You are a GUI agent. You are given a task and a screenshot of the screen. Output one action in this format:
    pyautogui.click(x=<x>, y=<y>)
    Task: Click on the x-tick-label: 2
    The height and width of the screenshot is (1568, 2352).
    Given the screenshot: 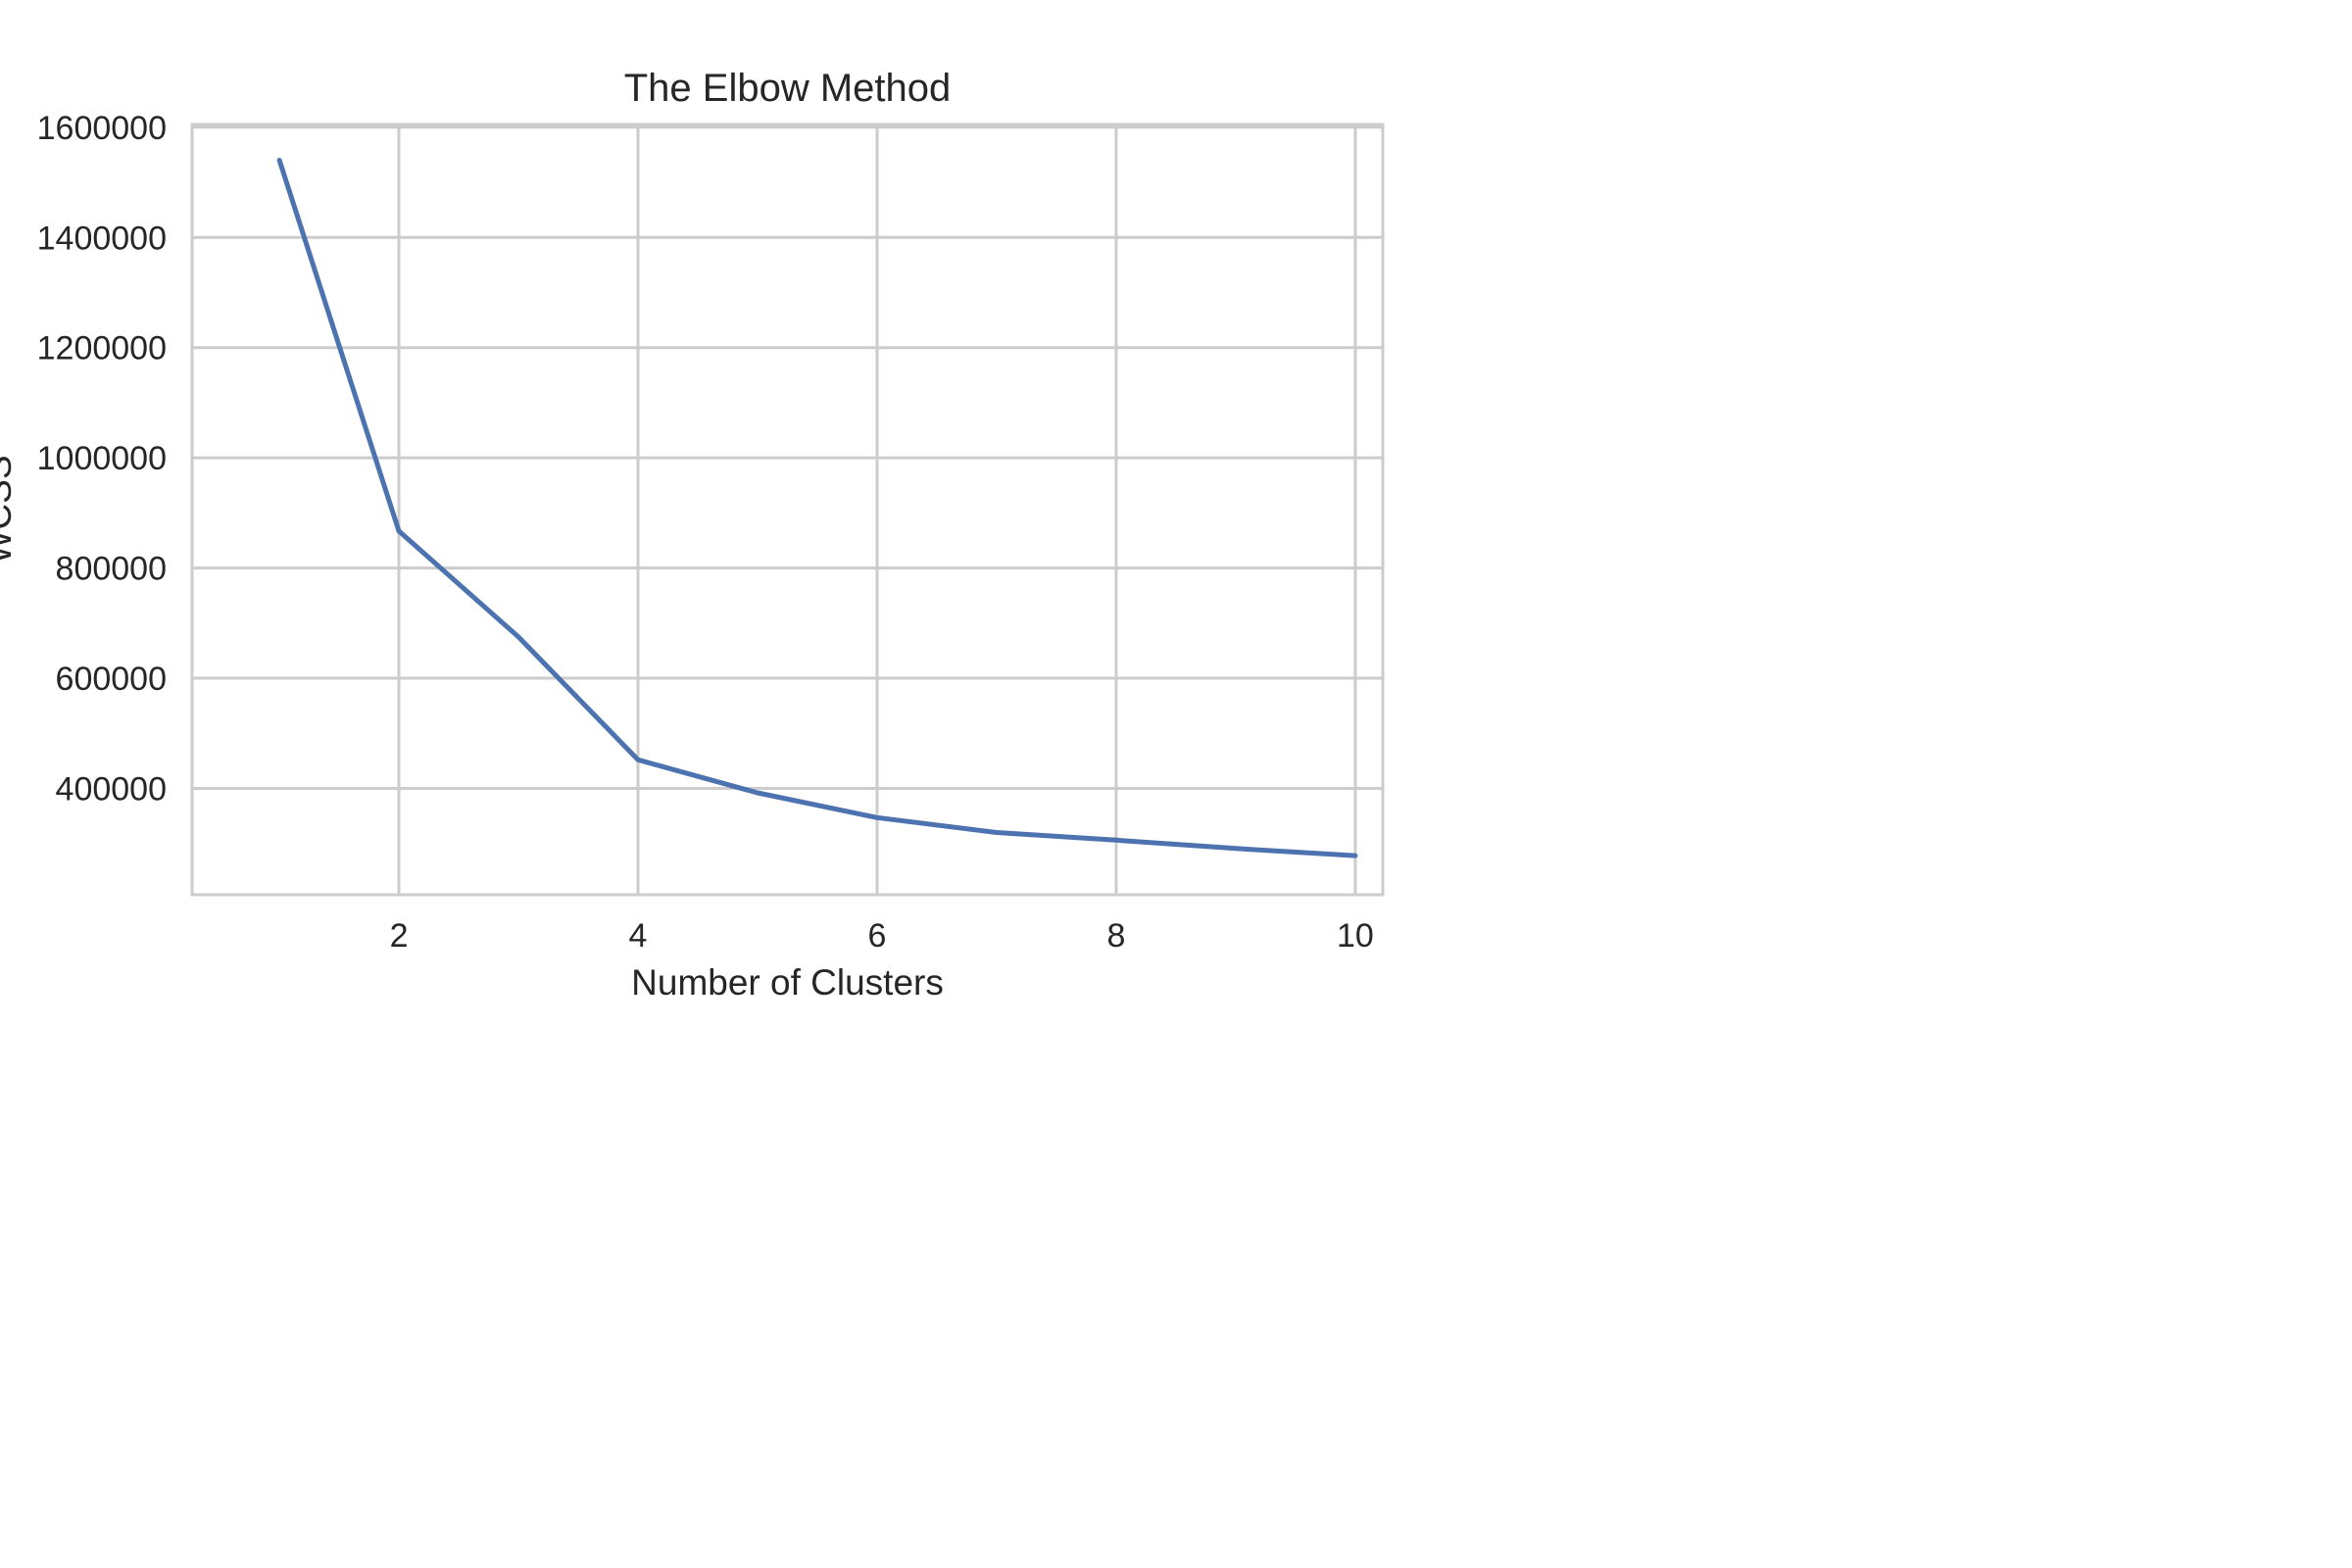 What is the action you would take?
    pyautogui.click(x=399, y=936)
    